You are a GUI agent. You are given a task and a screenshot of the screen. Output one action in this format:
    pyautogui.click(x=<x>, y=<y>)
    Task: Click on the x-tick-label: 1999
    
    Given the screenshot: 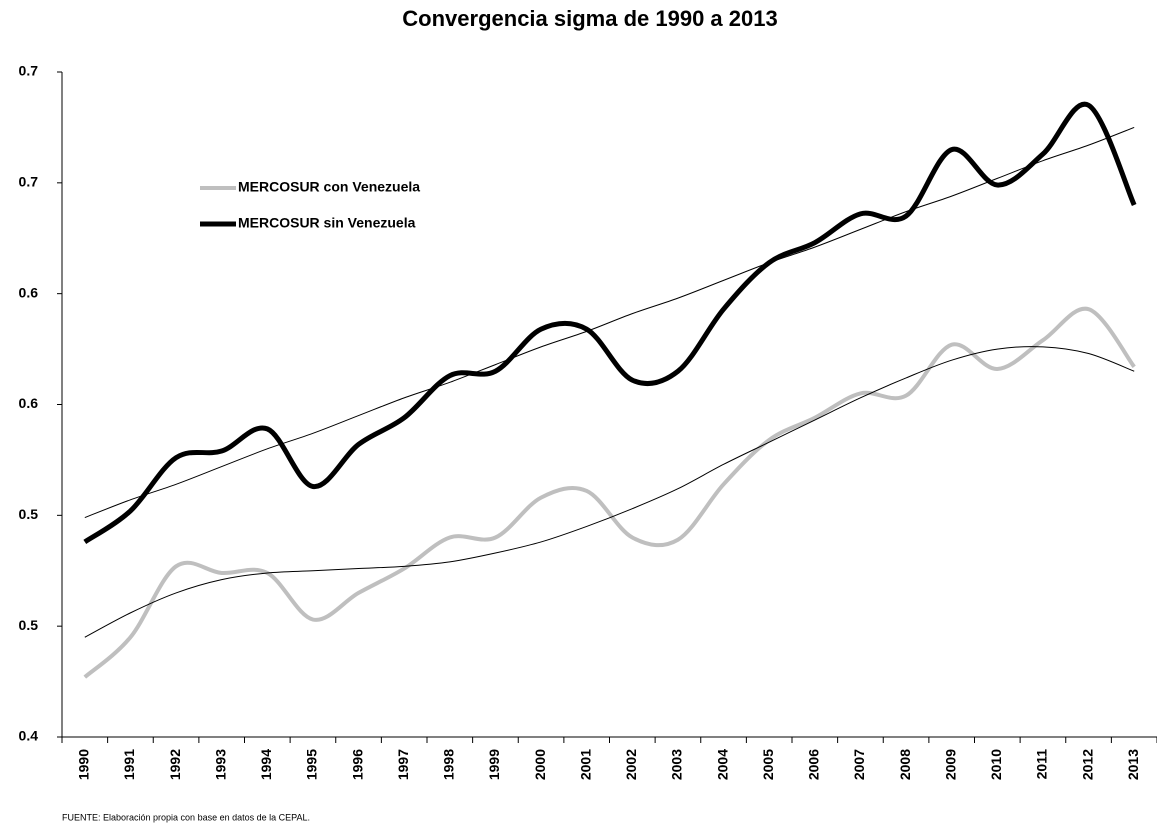 What is the action you would take?
    pyautogui.click(x=494, y=764)
    